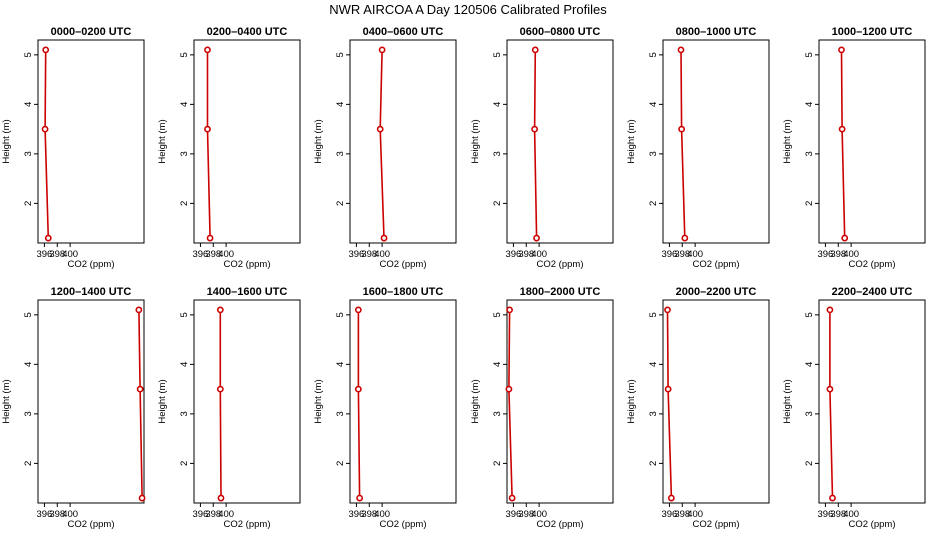 The image size is (936, 540). What do you see at coordinates (716, 32) in the screenshot?
I see `panel-title: 0800–1000 UTC` at bounding box center [716, 32].